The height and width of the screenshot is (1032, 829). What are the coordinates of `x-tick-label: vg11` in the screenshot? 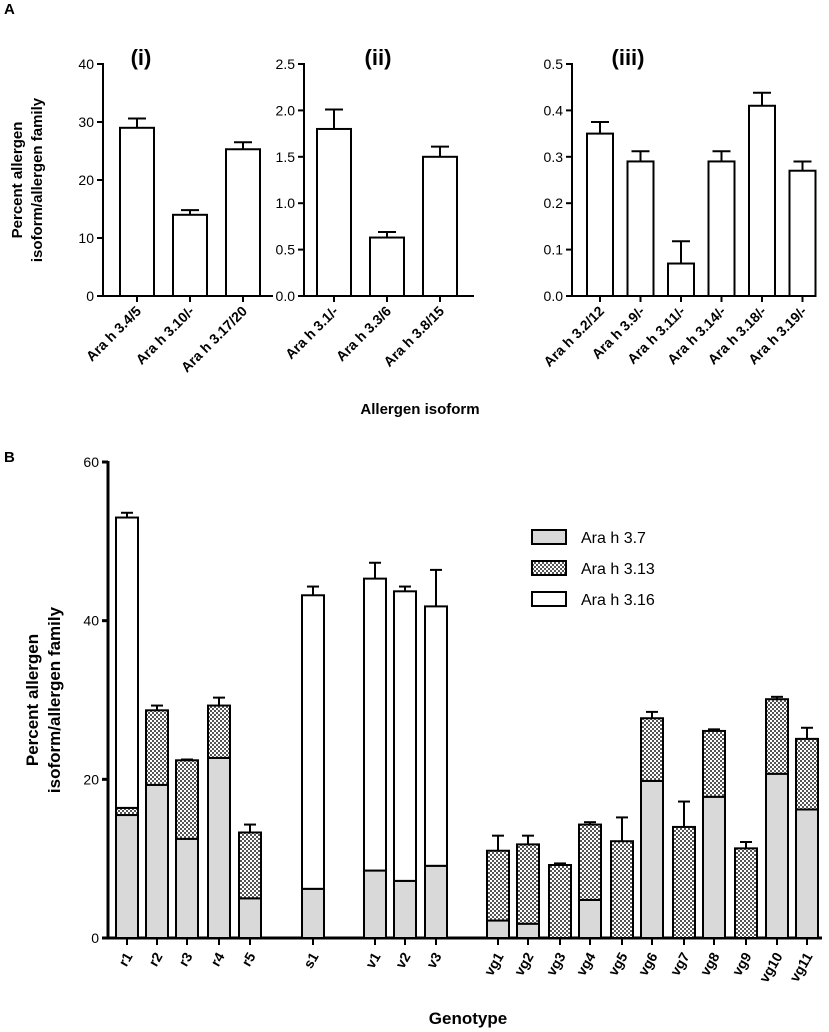 It's located at (801, 966).